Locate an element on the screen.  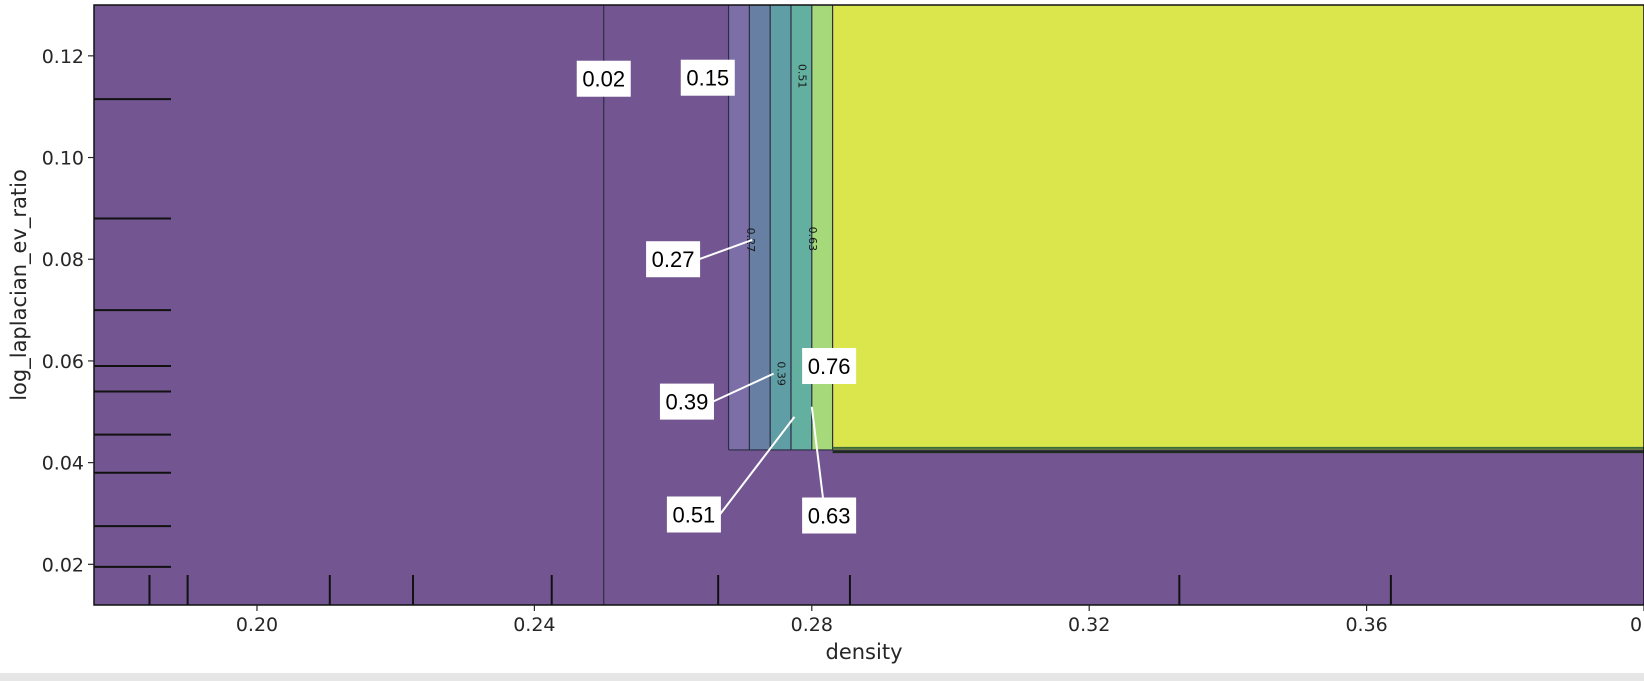
x-tick-label: 0.4 is located at coordinates (1637, 625).